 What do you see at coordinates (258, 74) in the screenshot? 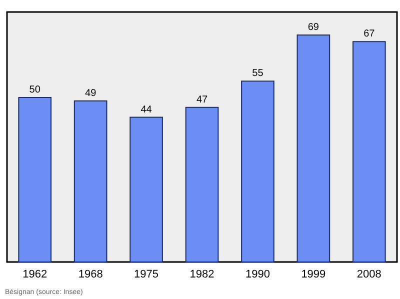
I see `data-label: 55` at bounding box center [258, 74].